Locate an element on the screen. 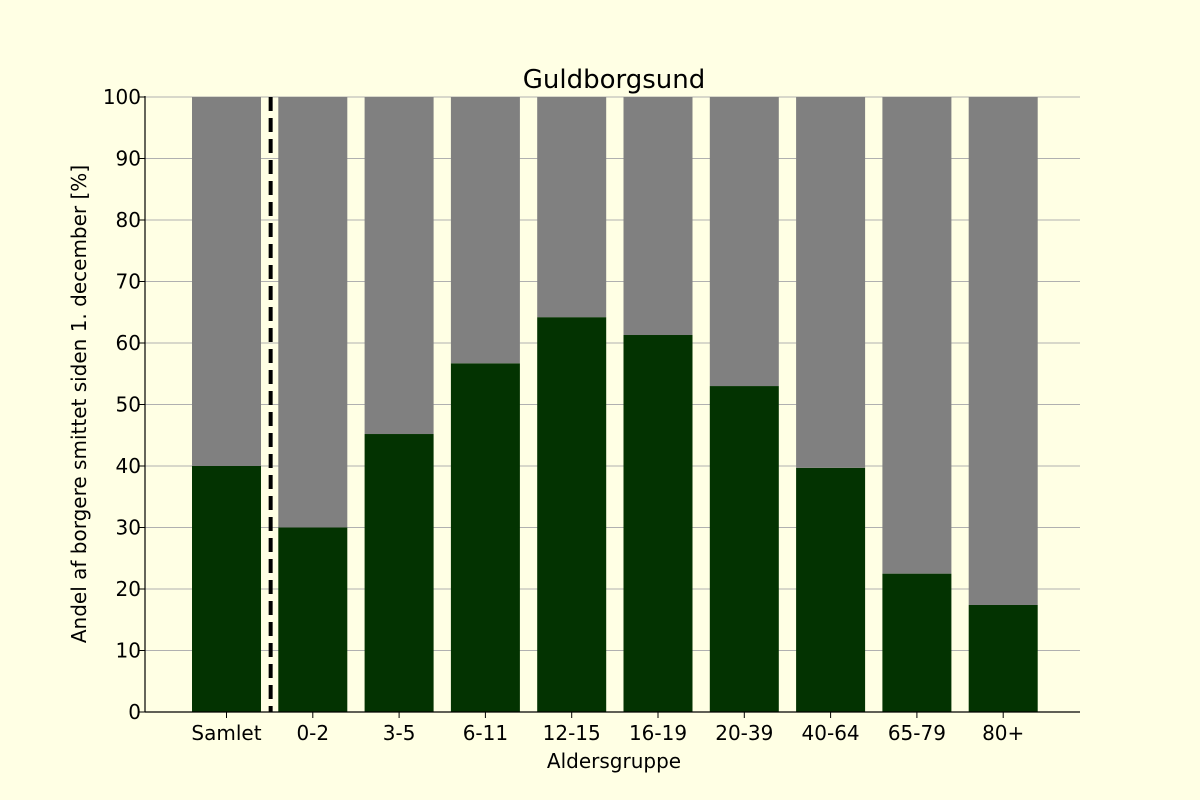 The width and height of the screenshot is (1200, 800). x-tick-label: 0-2 is located at coordinates (312, 733).